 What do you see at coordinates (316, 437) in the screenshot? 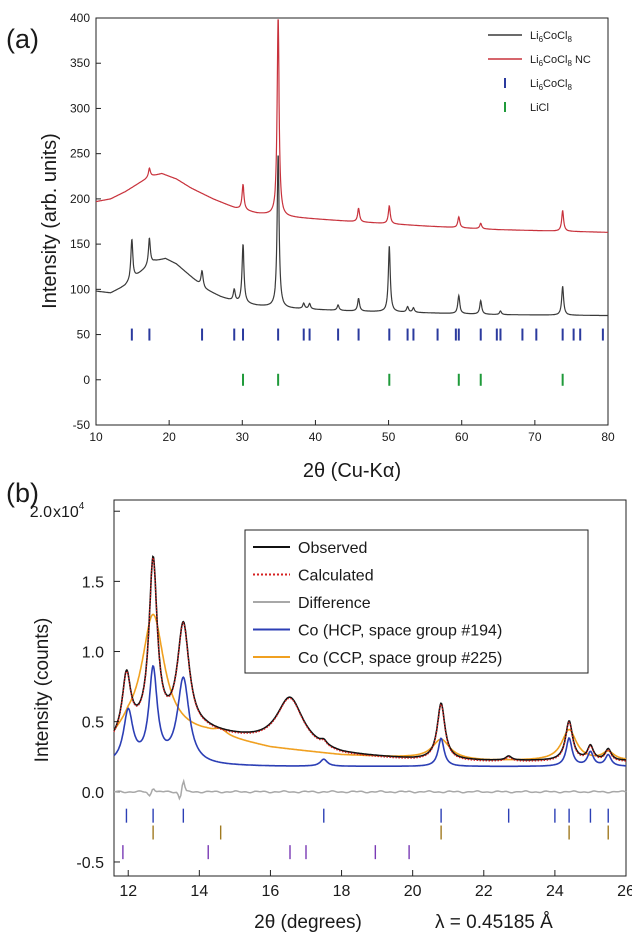
I see `x-tick-label: 40` at bounding box center [316, 437].